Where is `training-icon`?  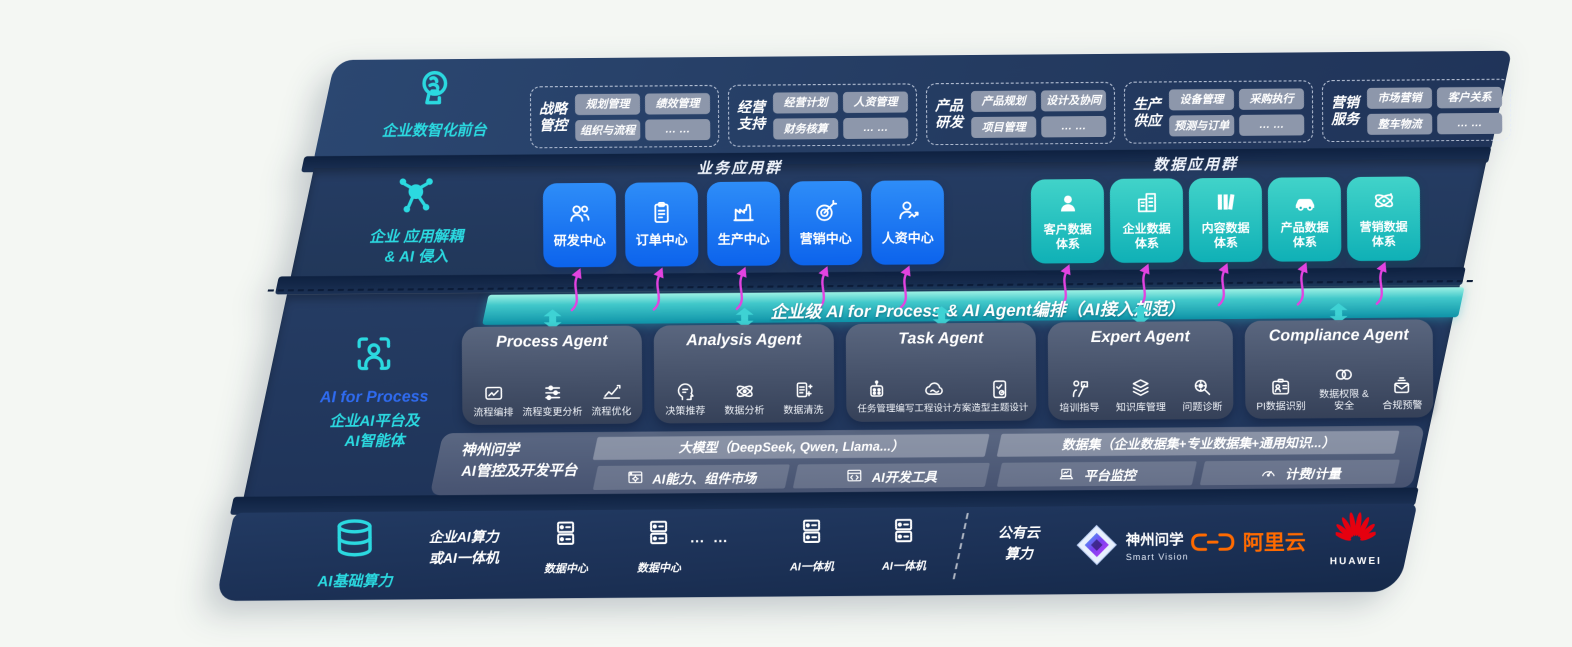 training-icon is located at coordinates (1080, 388).